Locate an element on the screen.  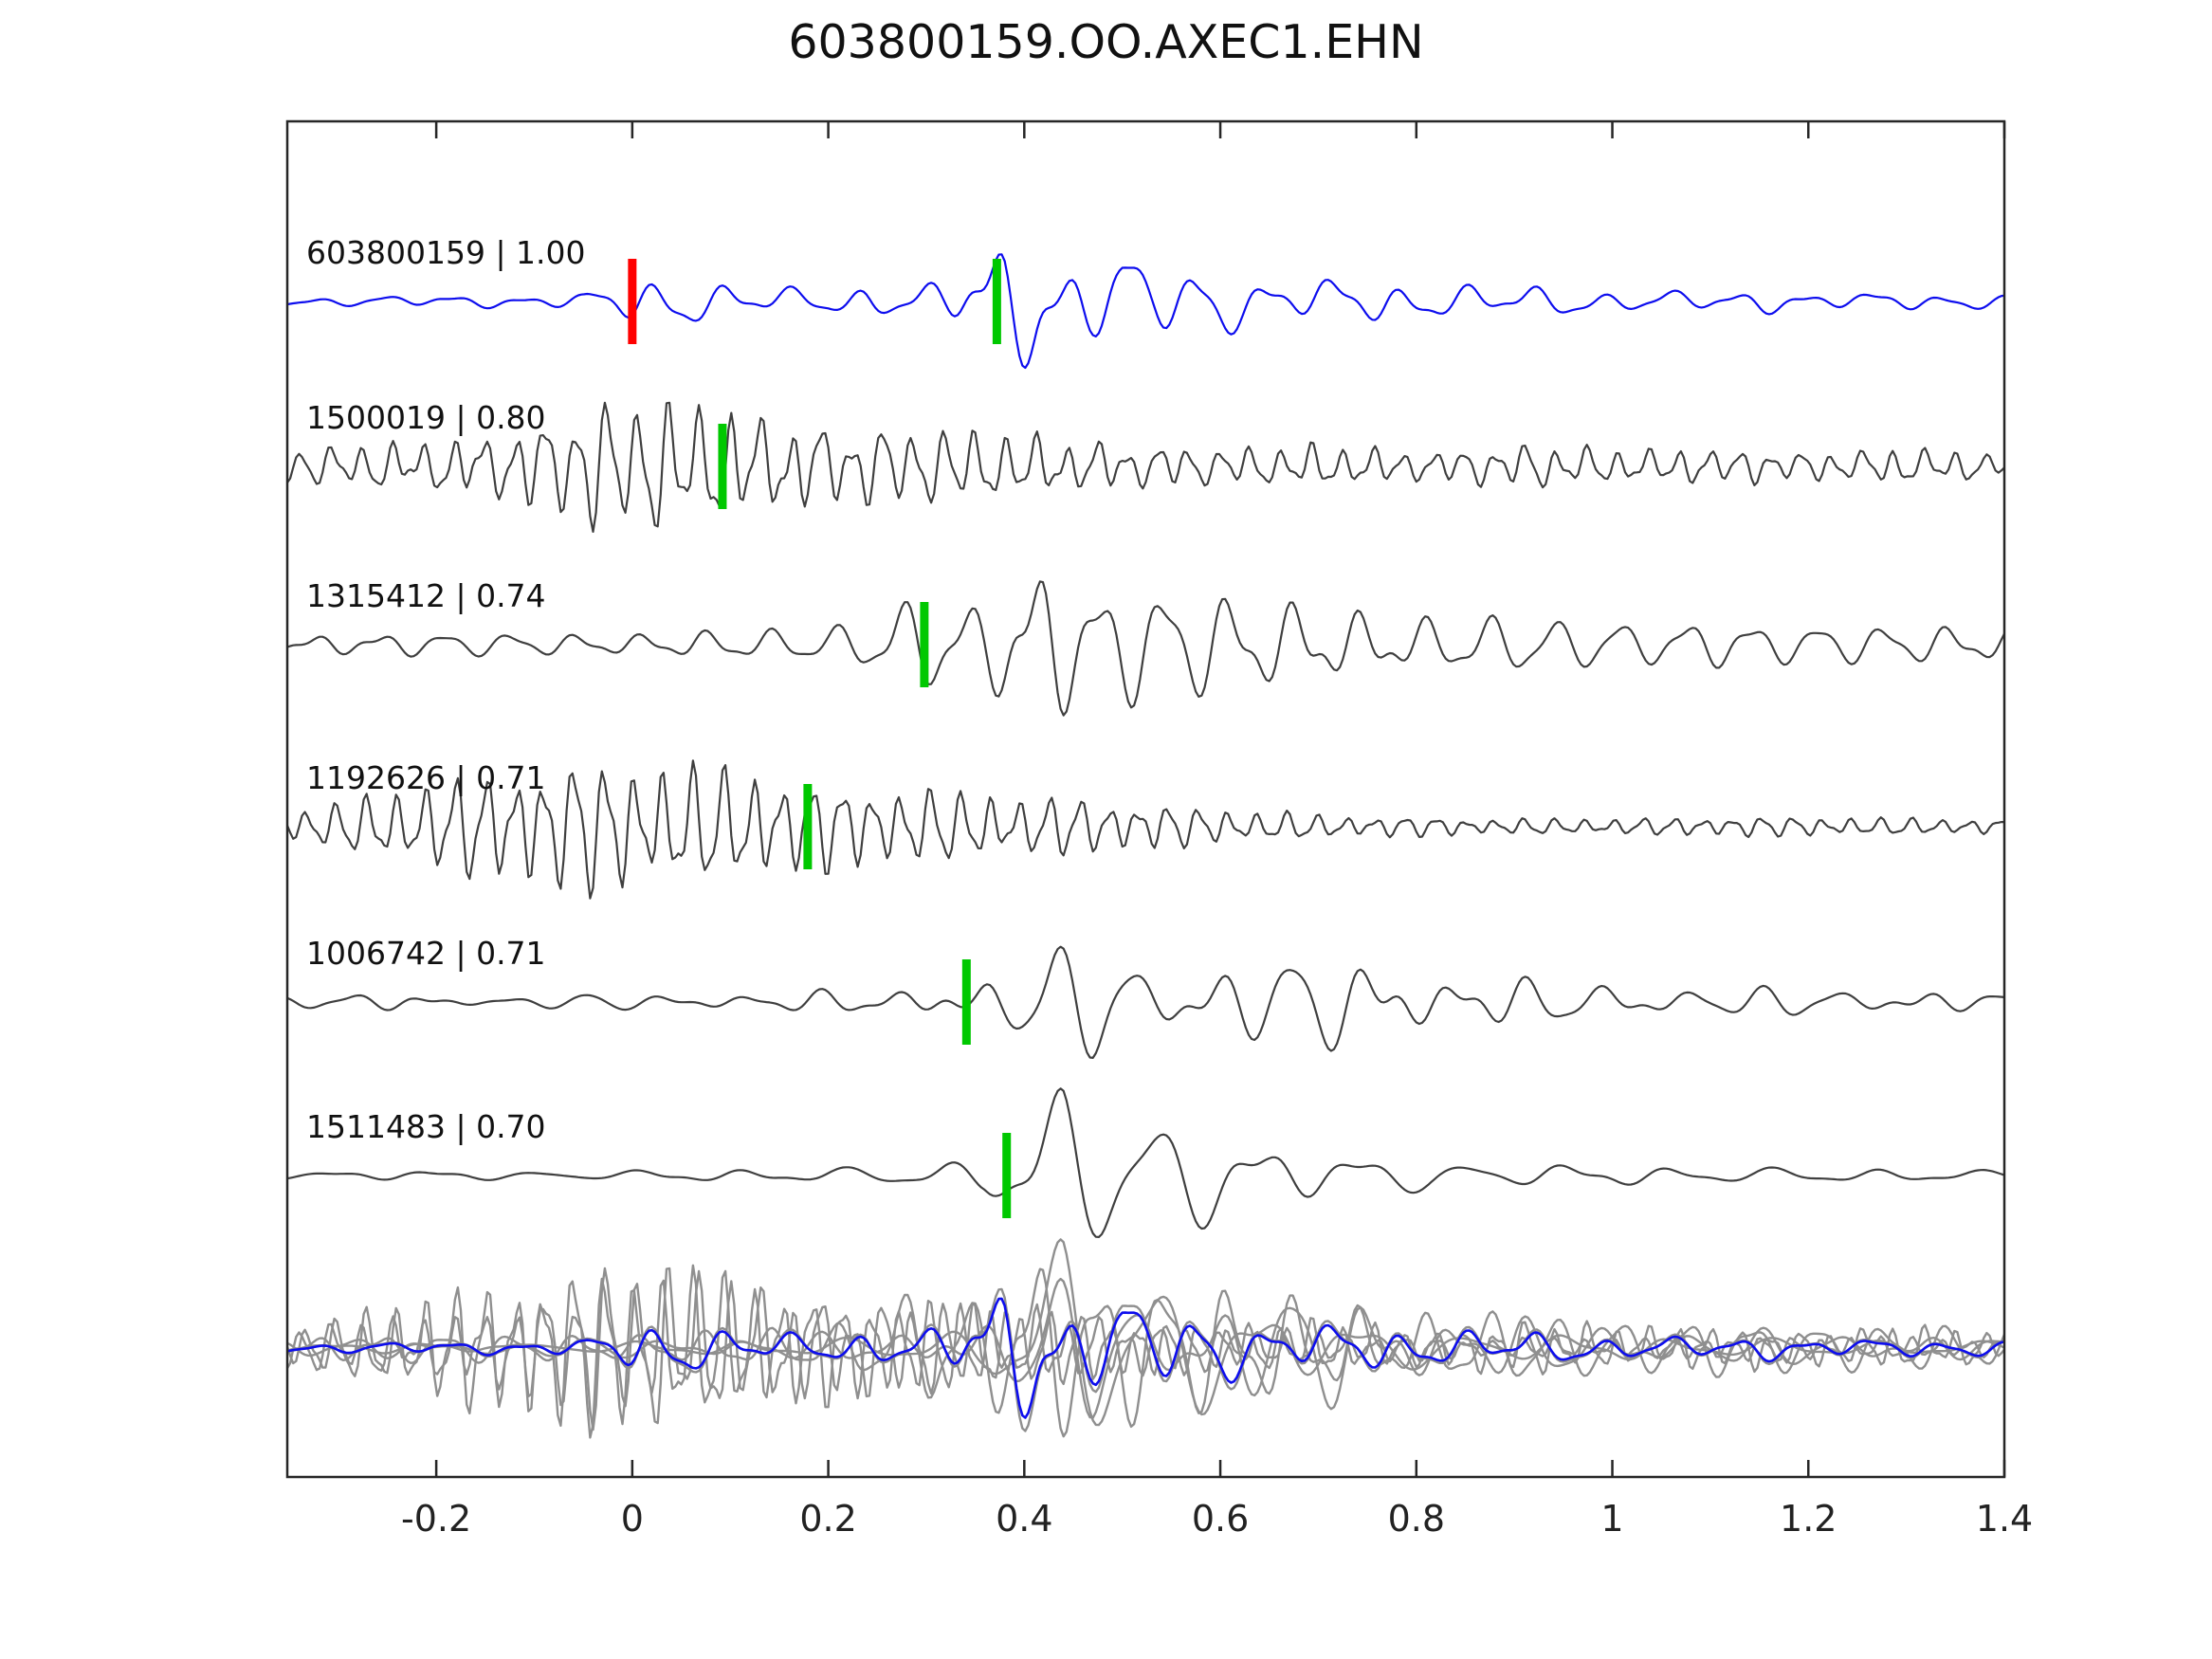
x-tick-label: 1.4 is located at coordinates (2004, 1519).